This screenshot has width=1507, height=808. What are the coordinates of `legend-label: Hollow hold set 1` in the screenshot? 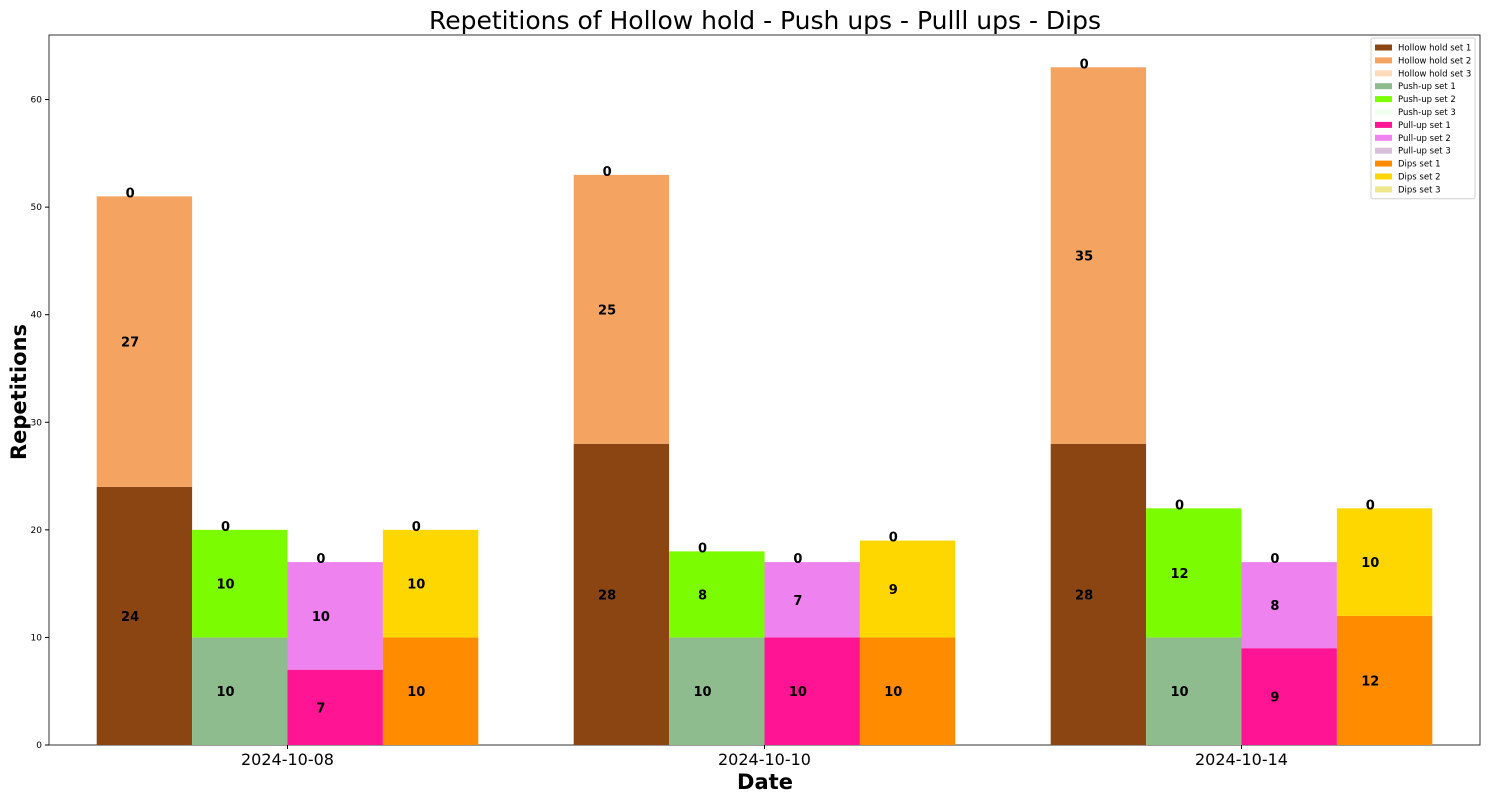 It's located at (1434, 49).